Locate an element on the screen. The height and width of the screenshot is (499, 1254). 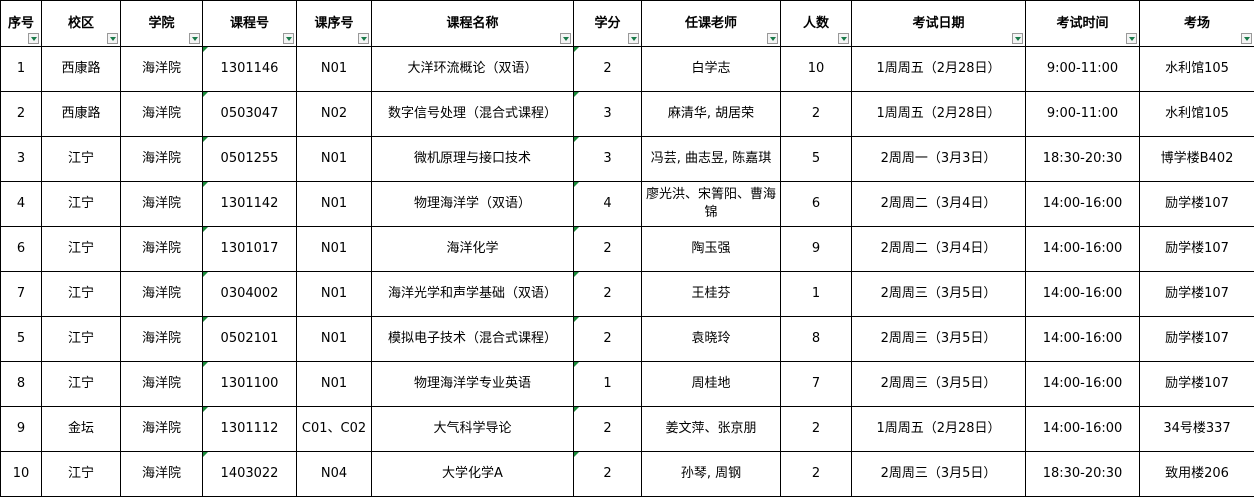
table-cell: N04 is located at coordinates (334, 474).